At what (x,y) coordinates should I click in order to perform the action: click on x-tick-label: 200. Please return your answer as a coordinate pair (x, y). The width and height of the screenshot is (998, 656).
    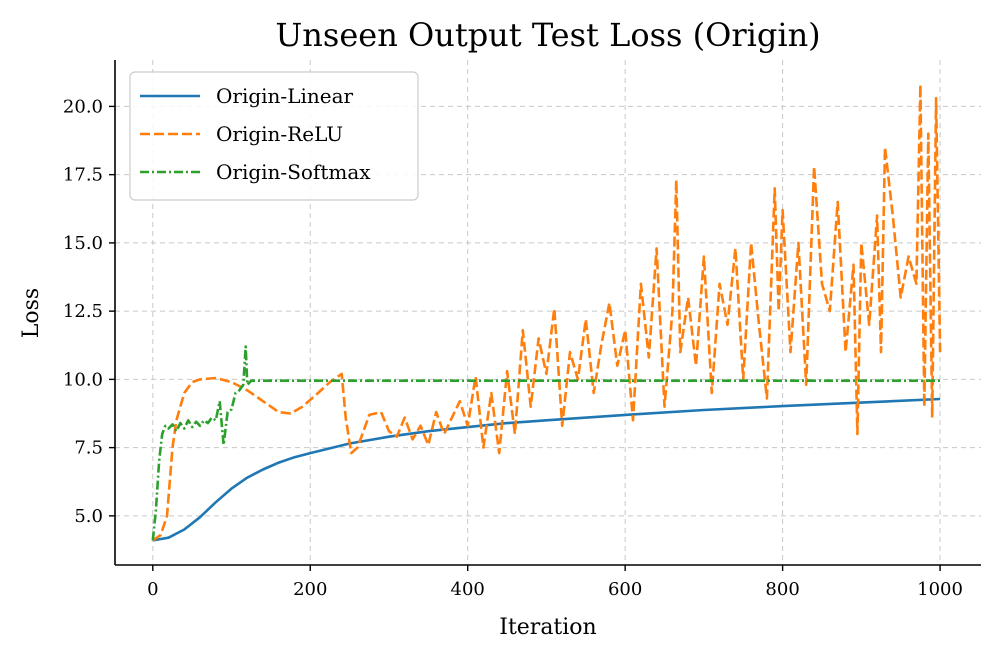
    Looking at the image, I should click on (310, 589).